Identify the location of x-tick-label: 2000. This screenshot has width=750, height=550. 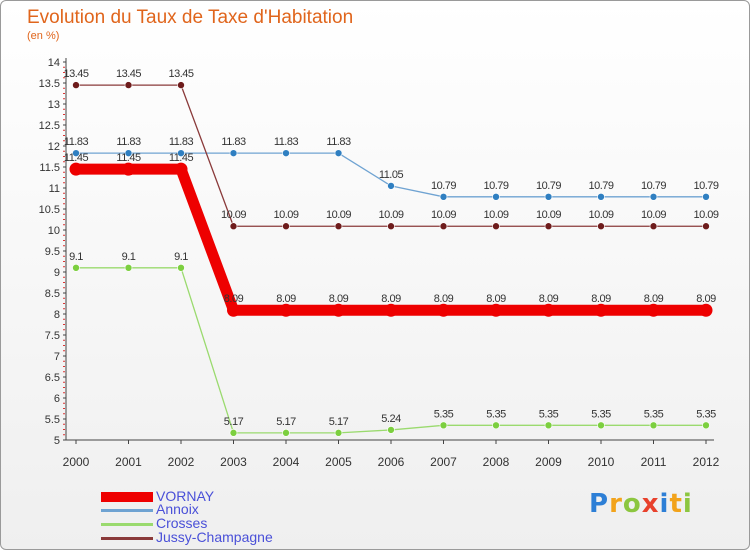
(76, 462).